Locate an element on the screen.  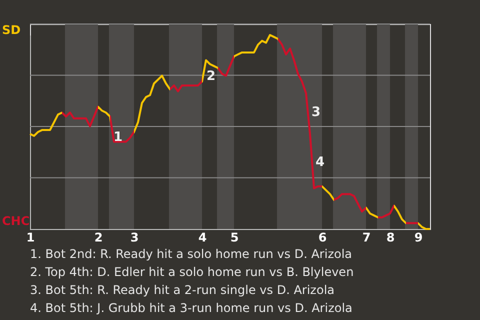
text: 4. Bot 5th: J. Grubb hit a 3-run home run vs D. Arizola is located at coordinates (191, 308).